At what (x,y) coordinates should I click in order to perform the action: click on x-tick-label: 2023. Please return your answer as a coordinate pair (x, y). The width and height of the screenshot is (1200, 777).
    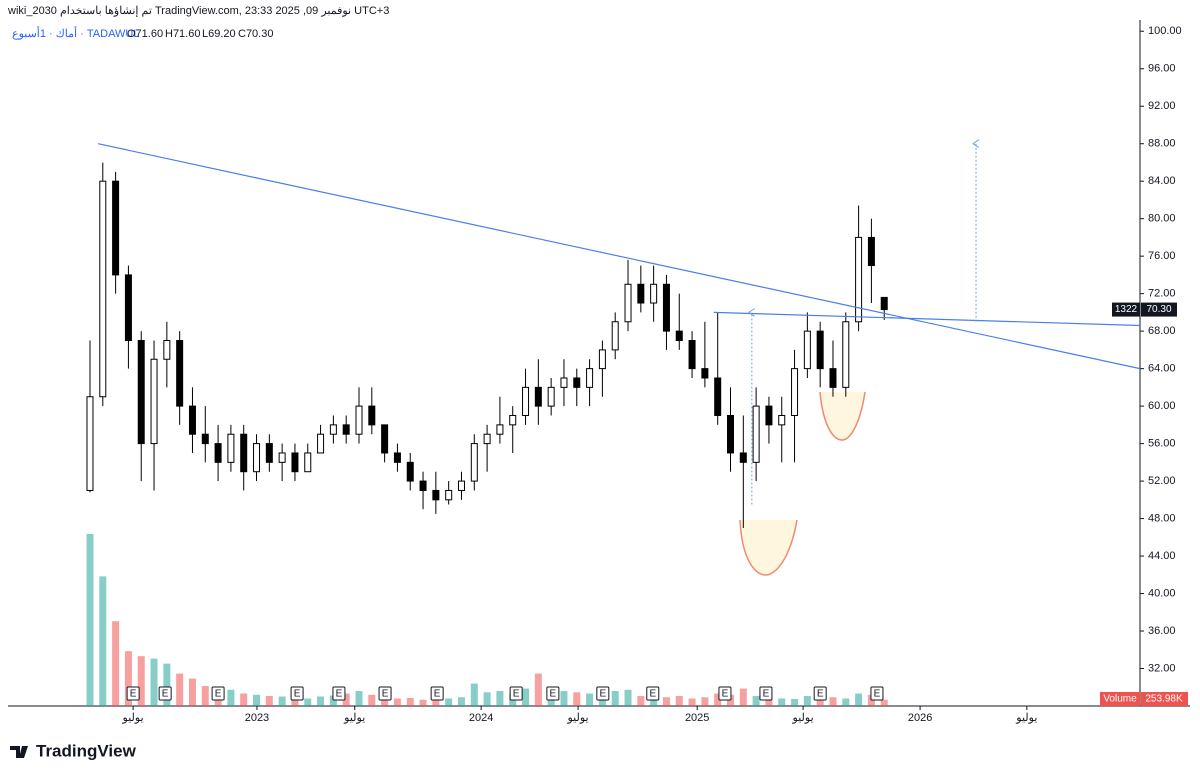
    Looking at the image, I should click on (257, 718).